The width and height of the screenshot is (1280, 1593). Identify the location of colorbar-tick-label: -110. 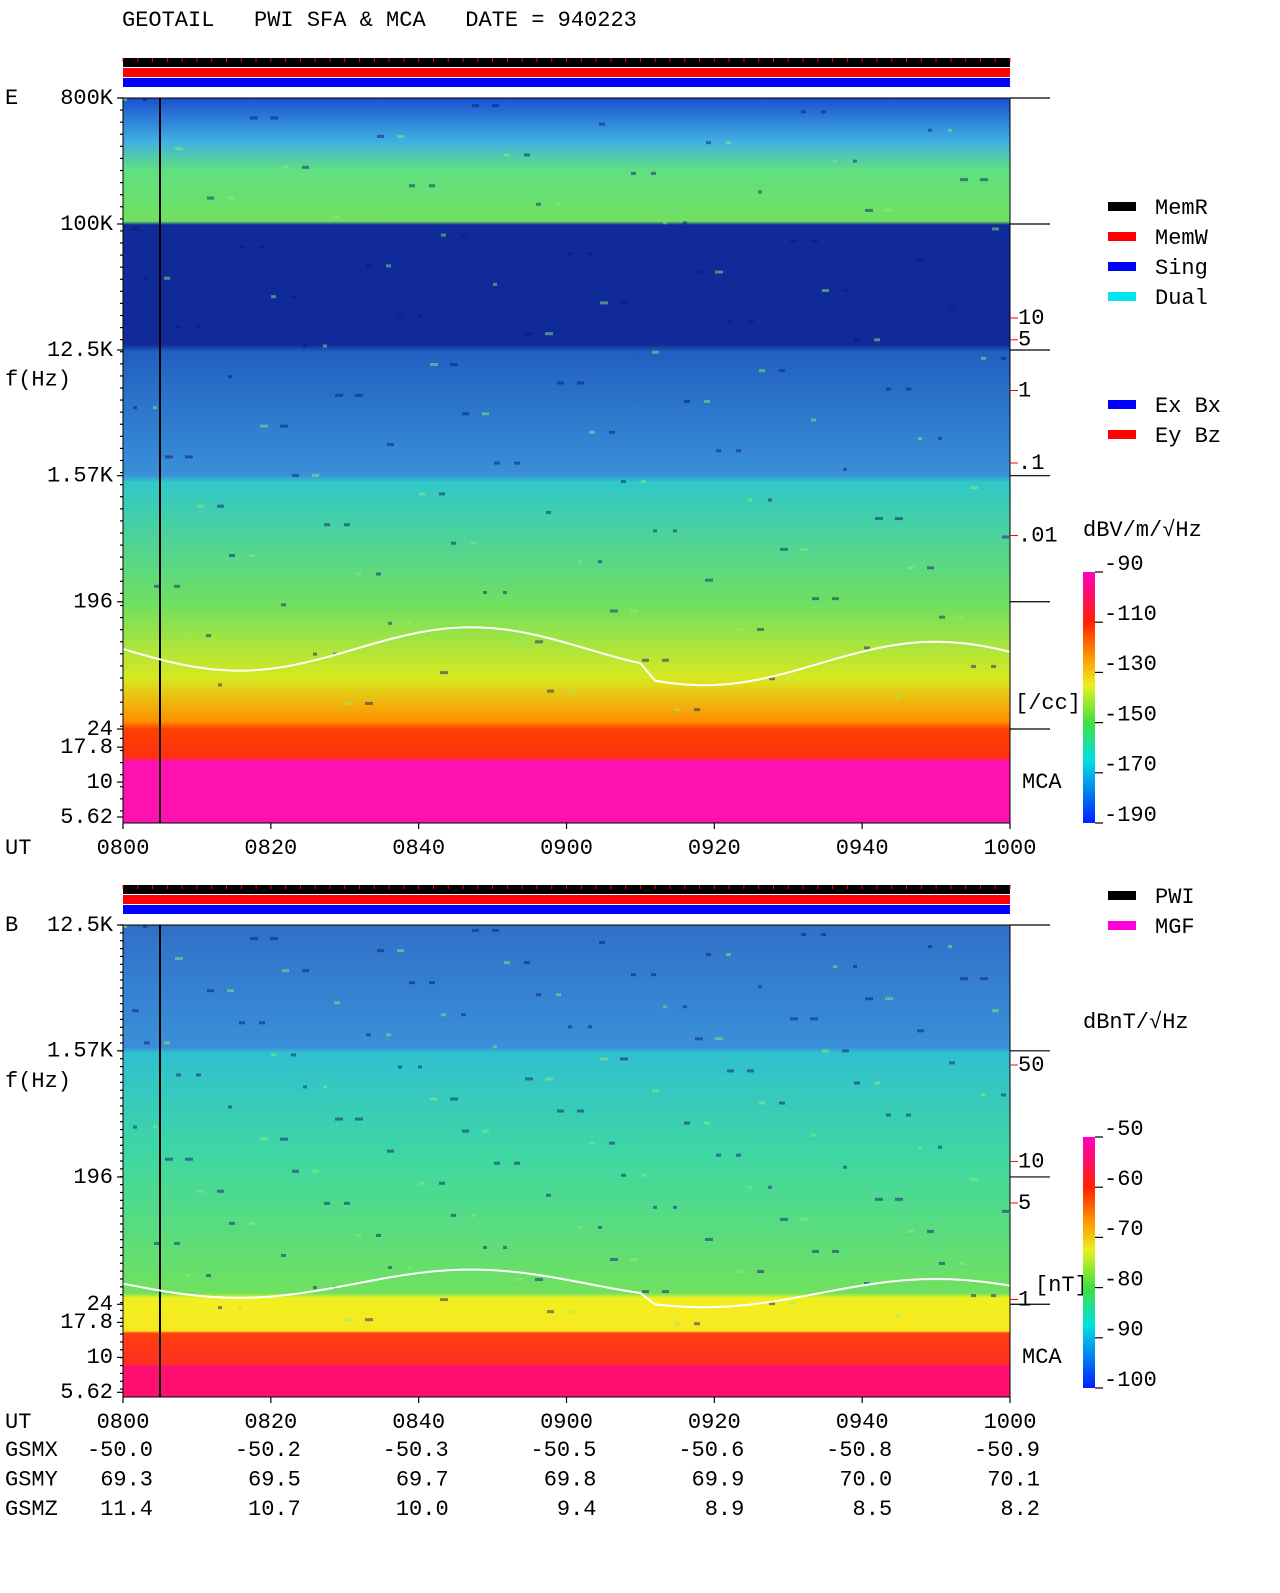
(1130, 614).